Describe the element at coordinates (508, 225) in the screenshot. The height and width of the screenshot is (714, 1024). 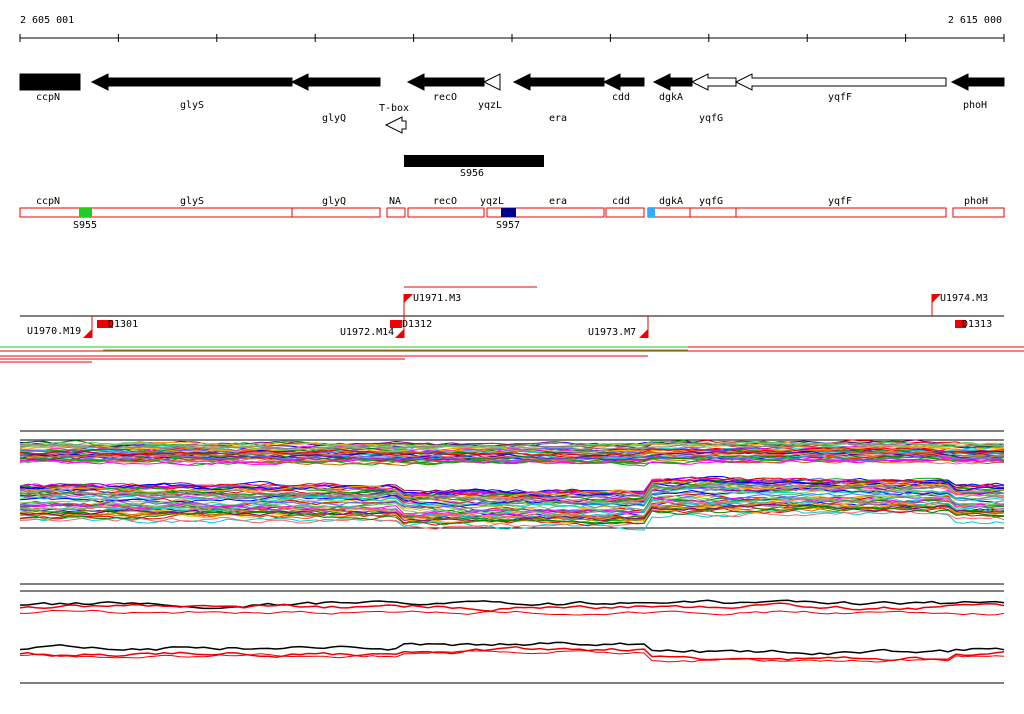
I see `marker-label: S957` at that location.